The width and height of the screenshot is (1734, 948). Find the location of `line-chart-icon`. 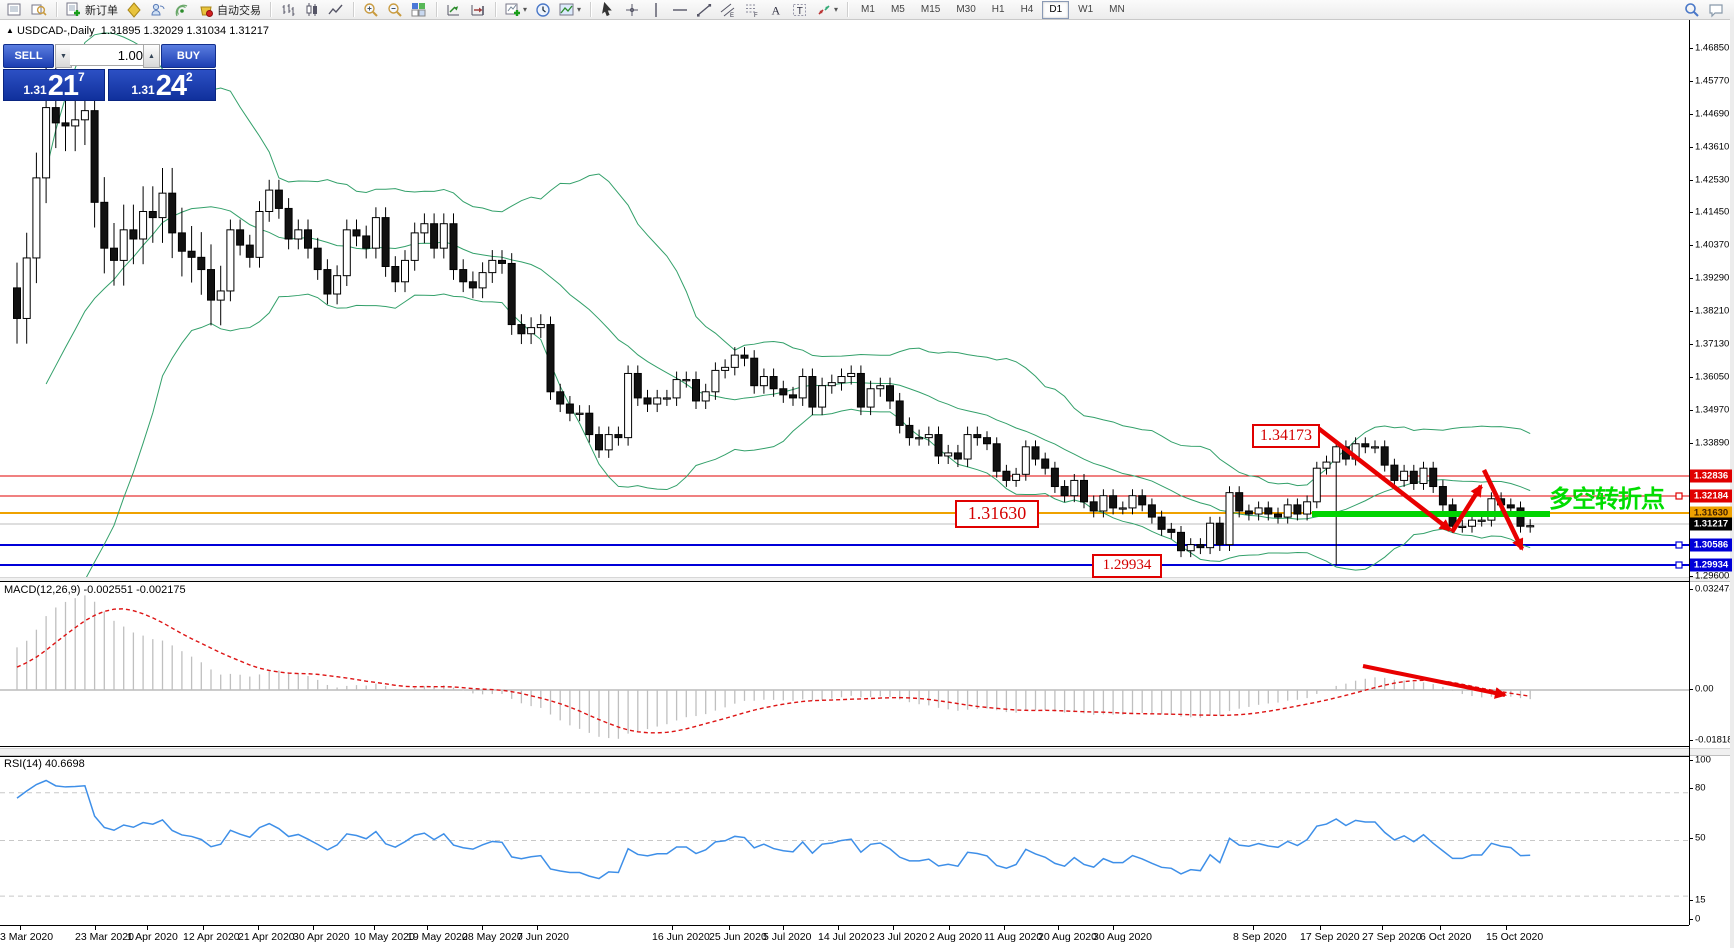

line-chart-icon is located at coordinates (335, 9).